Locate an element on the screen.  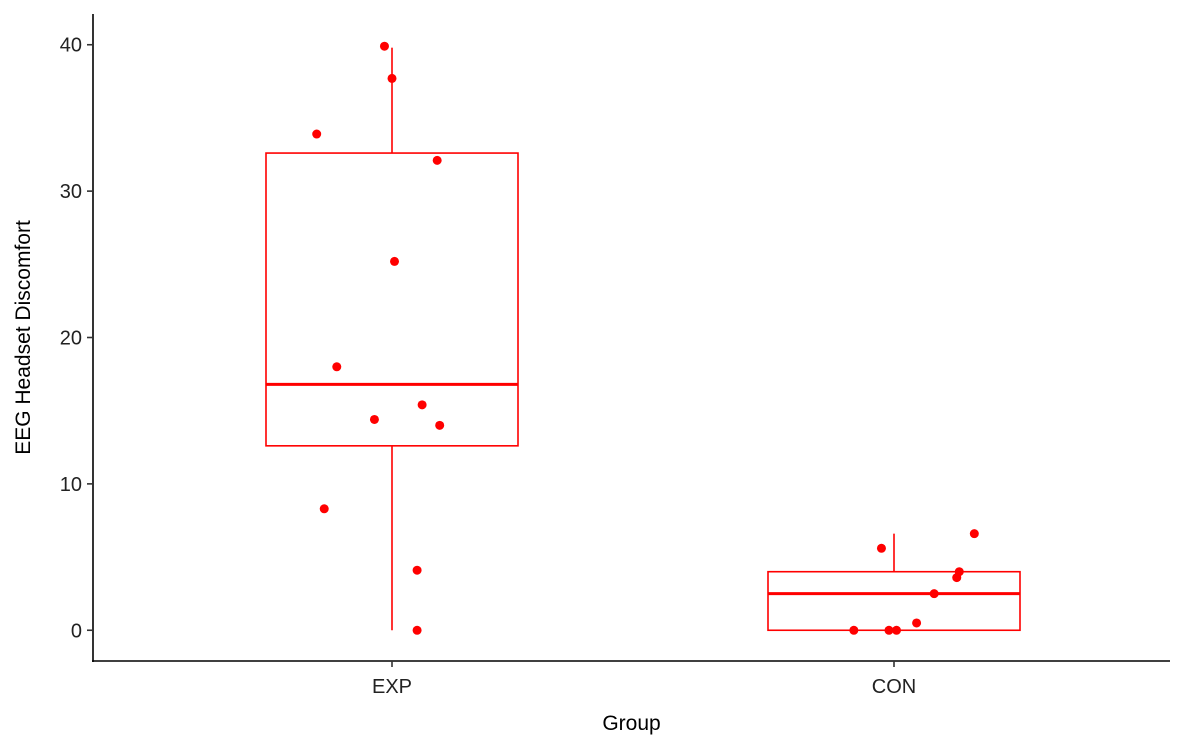
box-con is located at coordinates (894, 582).